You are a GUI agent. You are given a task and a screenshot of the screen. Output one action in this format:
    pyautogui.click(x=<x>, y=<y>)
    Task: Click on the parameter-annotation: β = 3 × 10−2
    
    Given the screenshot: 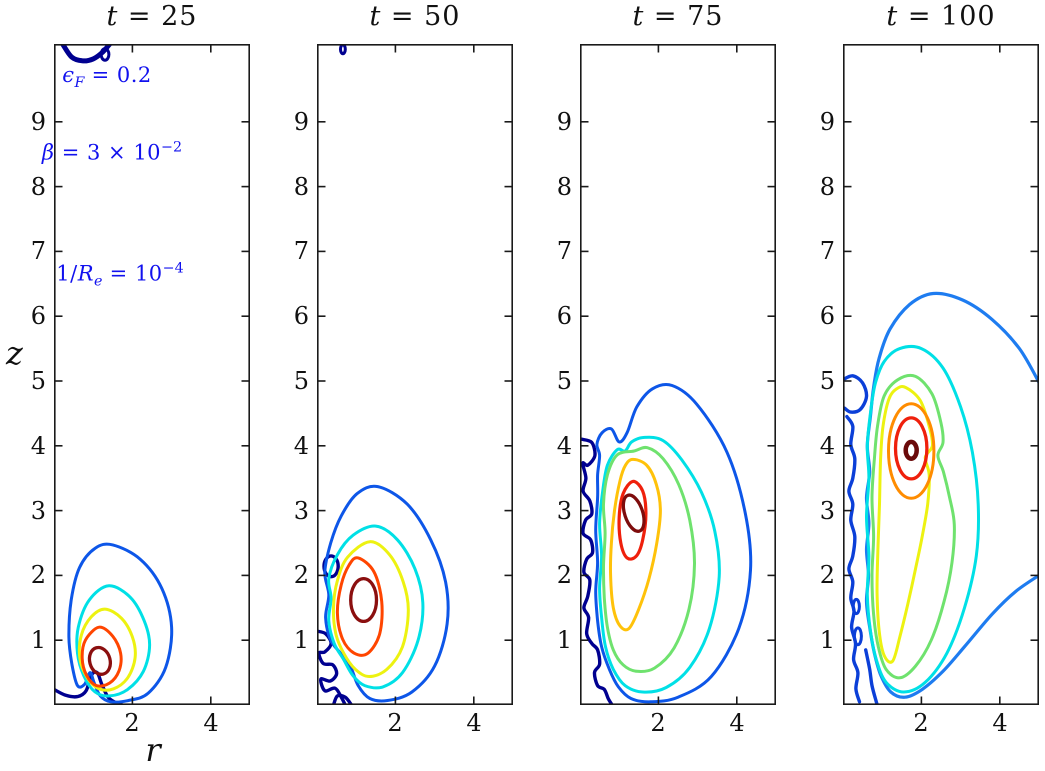 What is the action you would take?
    pyautogui.click(x=112, y=152)
    